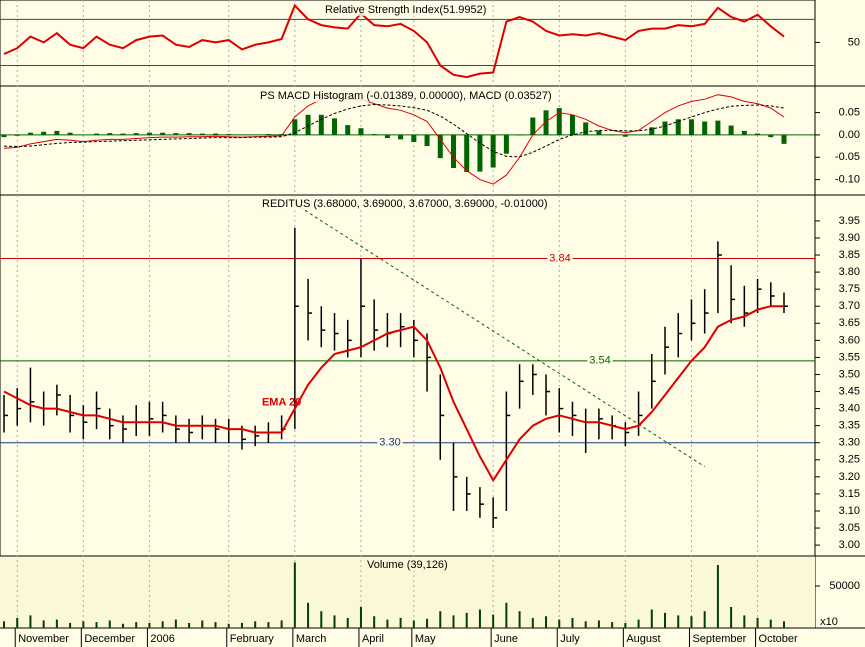  I want to click on y-tick-label: 3.10, so click(849, 511).